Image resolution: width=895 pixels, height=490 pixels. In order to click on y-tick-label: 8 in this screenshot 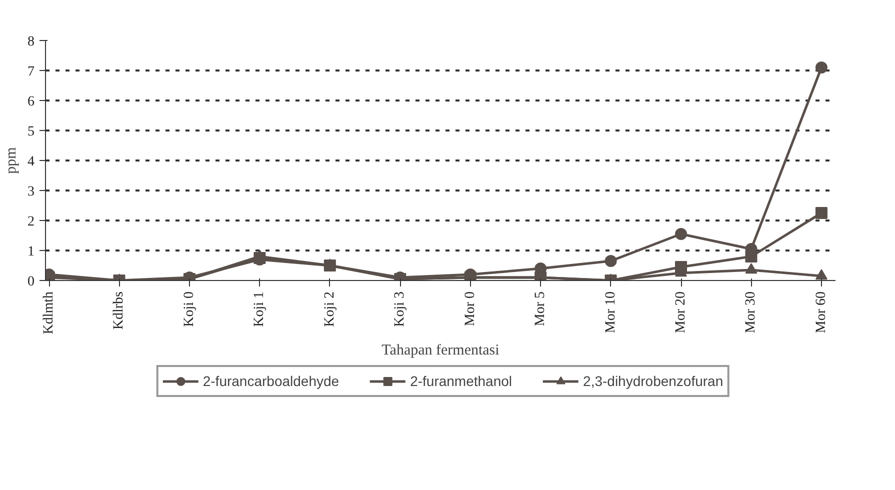, I will do `click(31, 42)`.